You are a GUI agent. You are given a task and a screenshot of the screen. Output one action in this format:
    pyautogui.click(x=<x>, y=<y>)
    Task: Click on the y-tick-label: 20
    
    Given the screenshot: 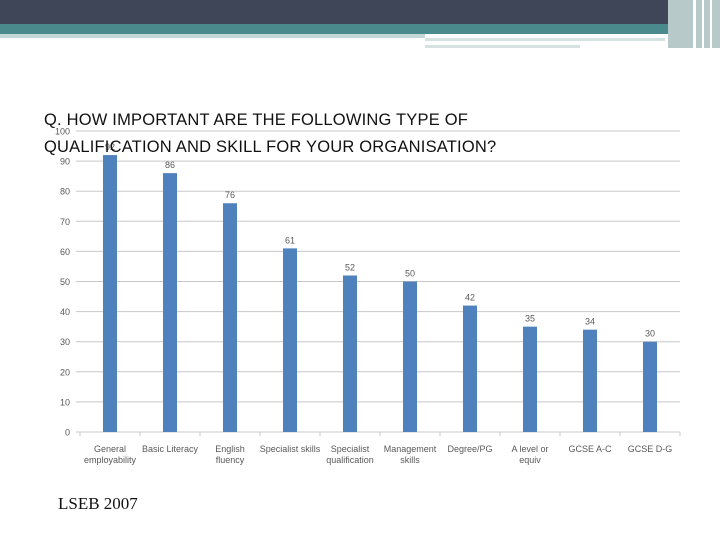 What is the action you would take?
    pyautogui.click(x=65, y=372)
    